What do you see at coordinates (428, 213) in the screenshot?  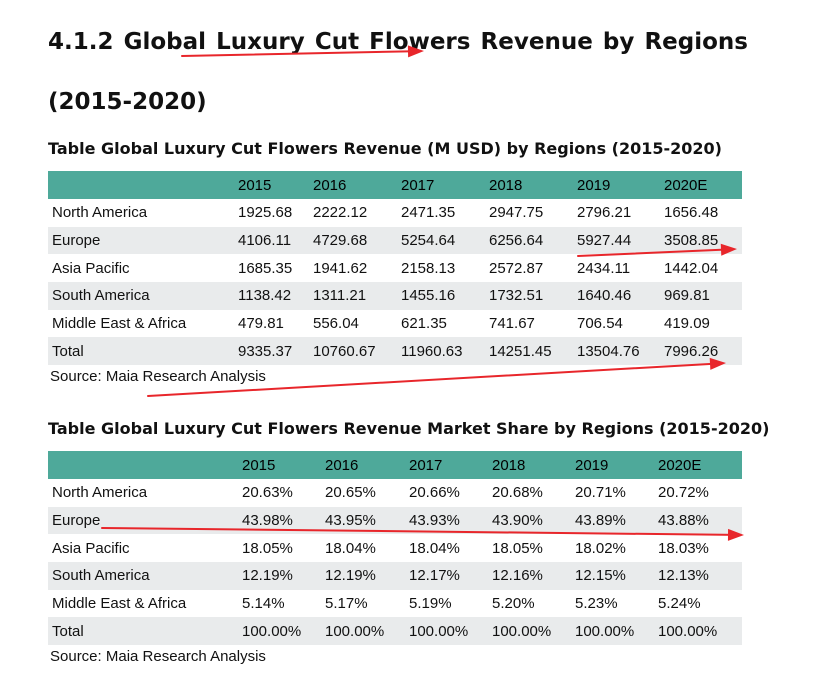 I see `value-cell: 2471.35` at bounding box center [428, 213].